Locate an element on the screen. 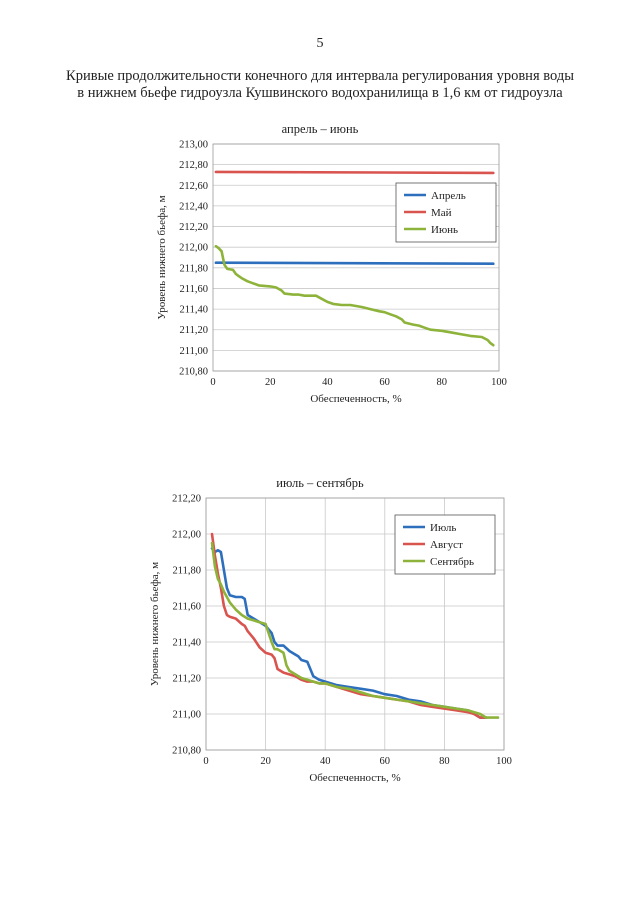  chart-2-legend-label-2: Август is located at coordinates (446, 545).